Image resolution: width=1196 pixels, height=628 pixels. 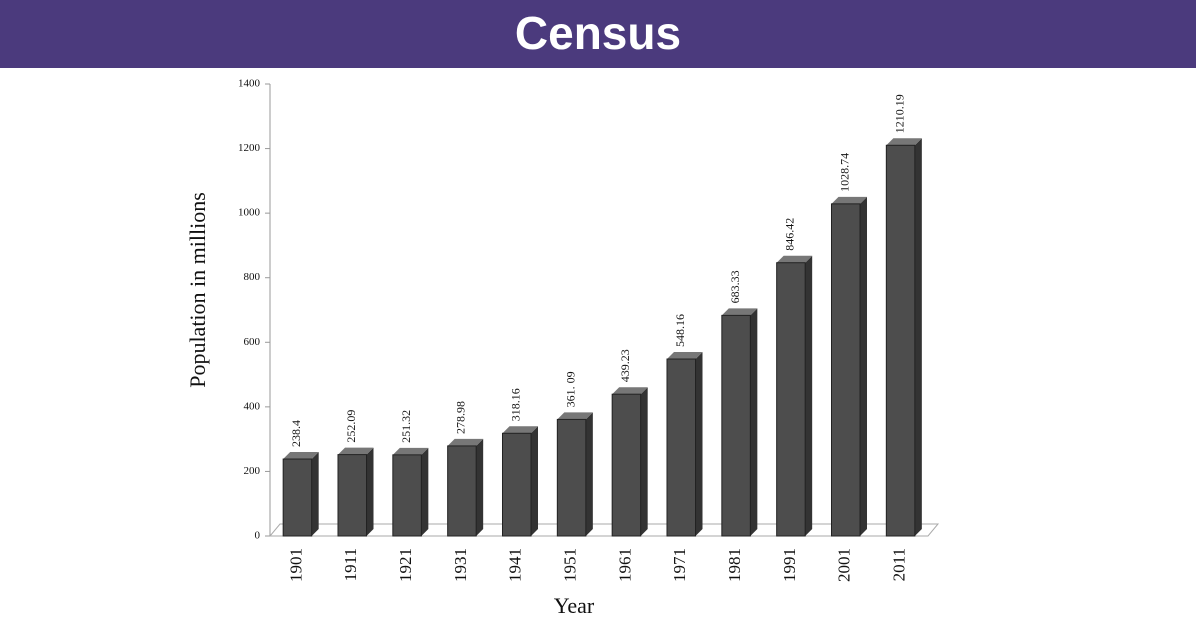 I want to click on y-tick-label: 1200, so click(x=249, y=148).